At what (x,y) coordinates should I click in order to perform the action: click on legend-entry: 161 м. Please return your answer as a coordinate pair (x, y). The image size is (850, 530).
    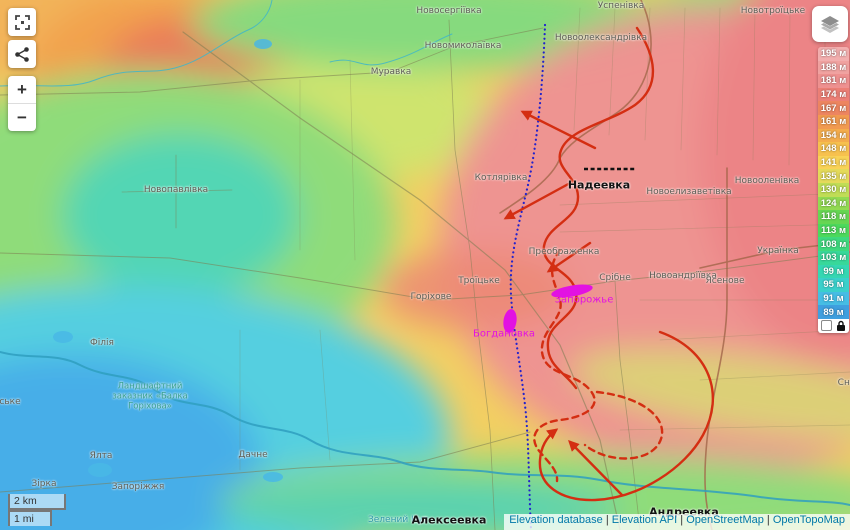
    Looking at the image, I should click on (833, 121).